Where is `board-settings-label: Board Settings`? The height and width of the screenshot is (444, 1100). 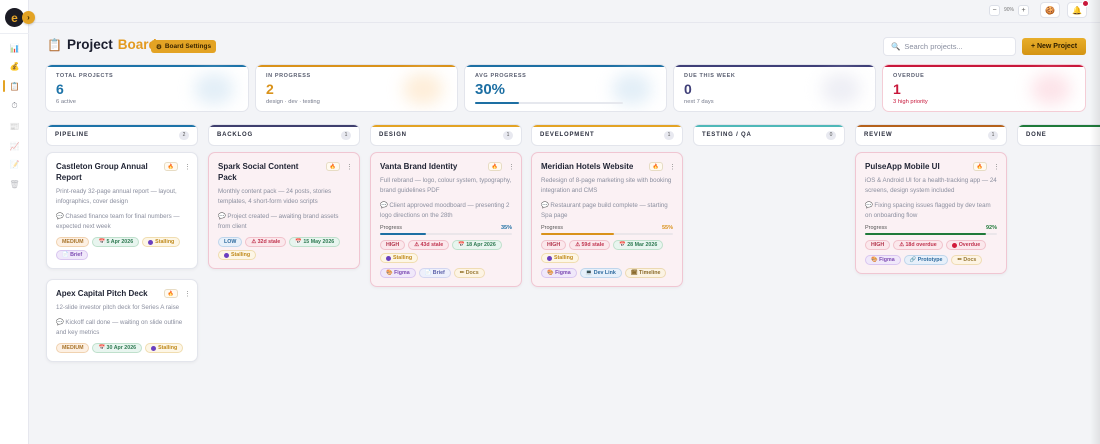 board-settings-label: Board Settings is located at coordinates (188, 46).